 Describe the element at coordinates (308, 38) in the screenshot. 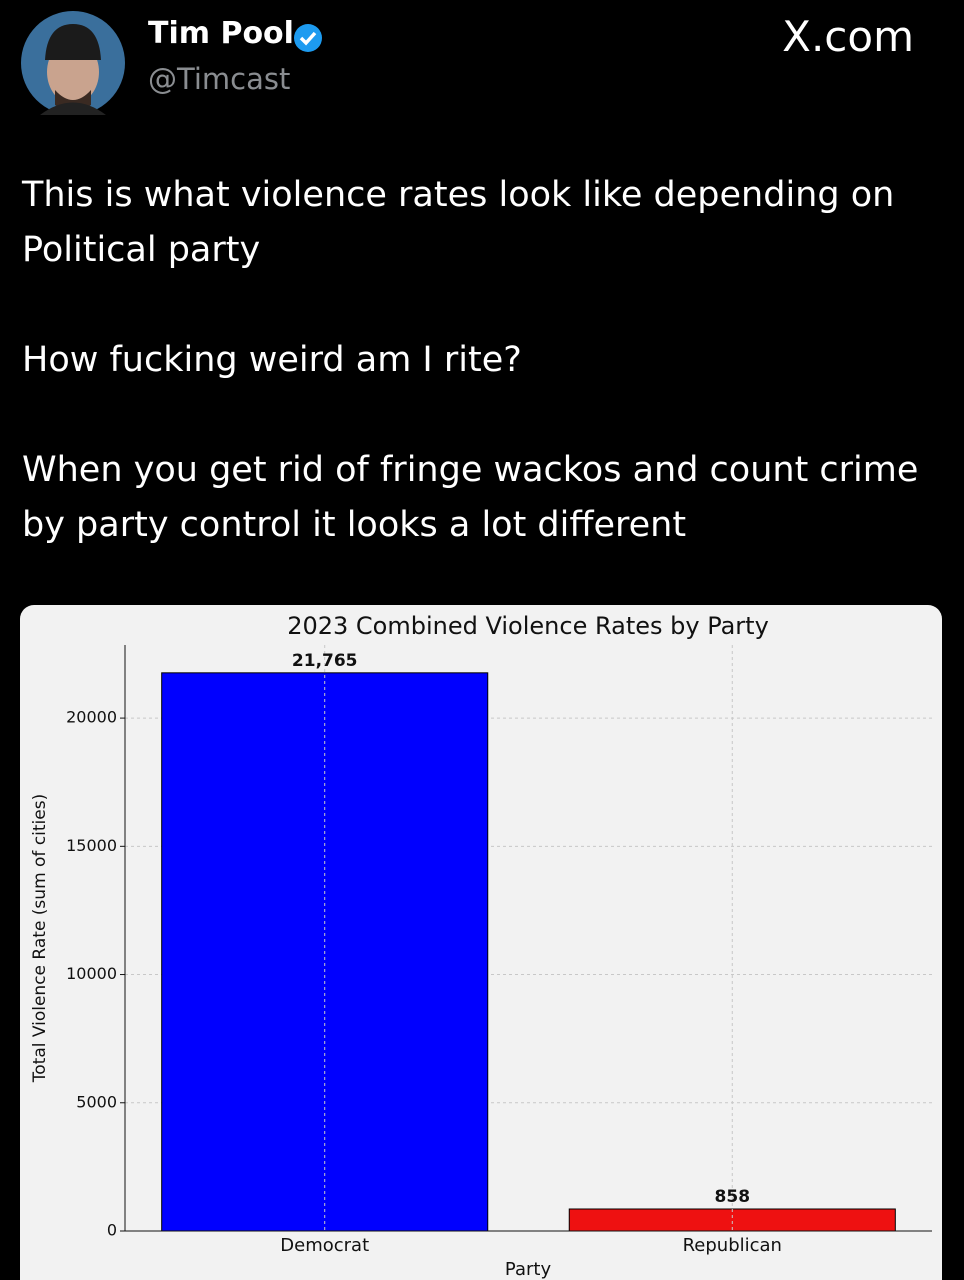

I see `verified-badge` at that location.